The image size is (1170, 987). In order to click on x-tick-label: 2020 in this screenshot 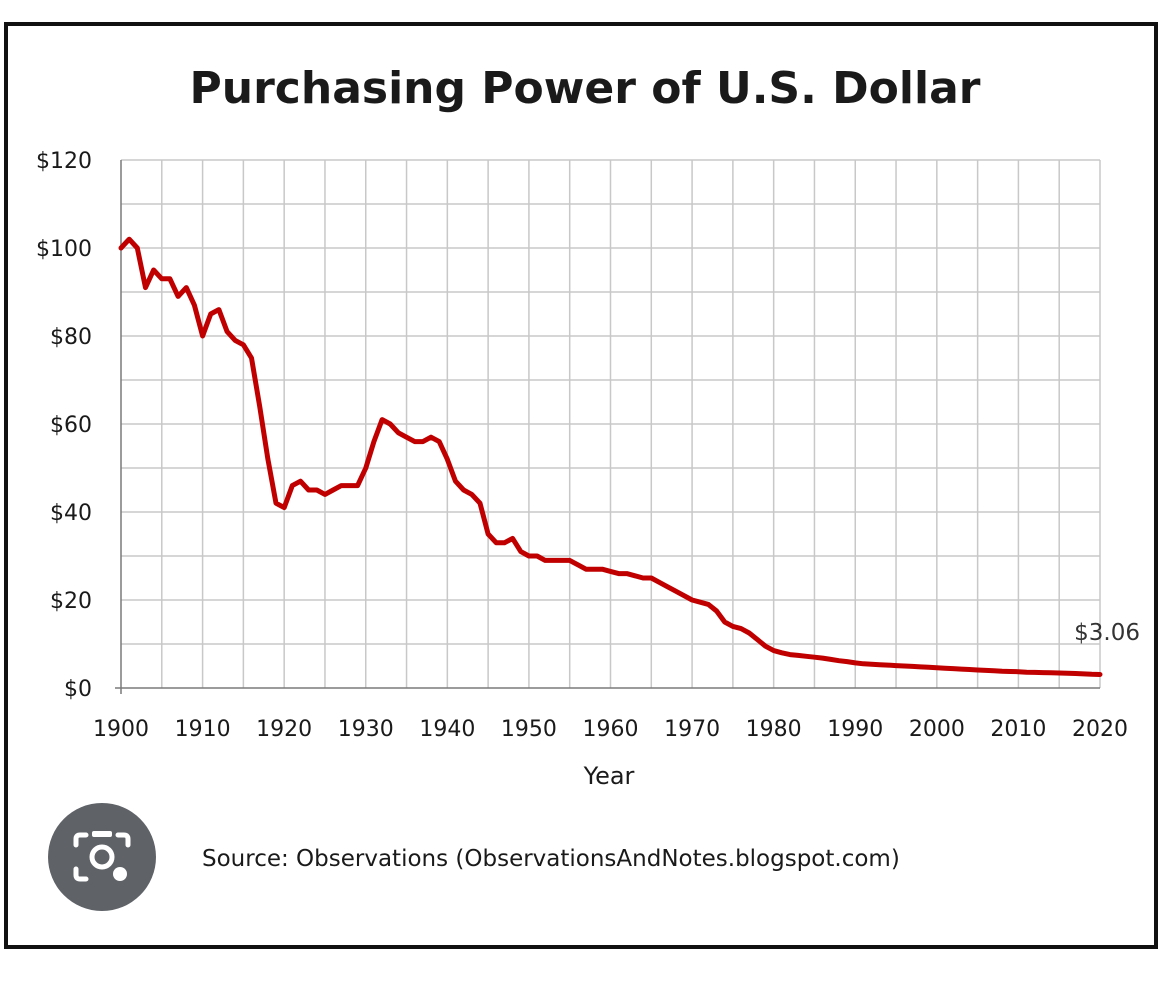, I will do `click(1100, 729)`.